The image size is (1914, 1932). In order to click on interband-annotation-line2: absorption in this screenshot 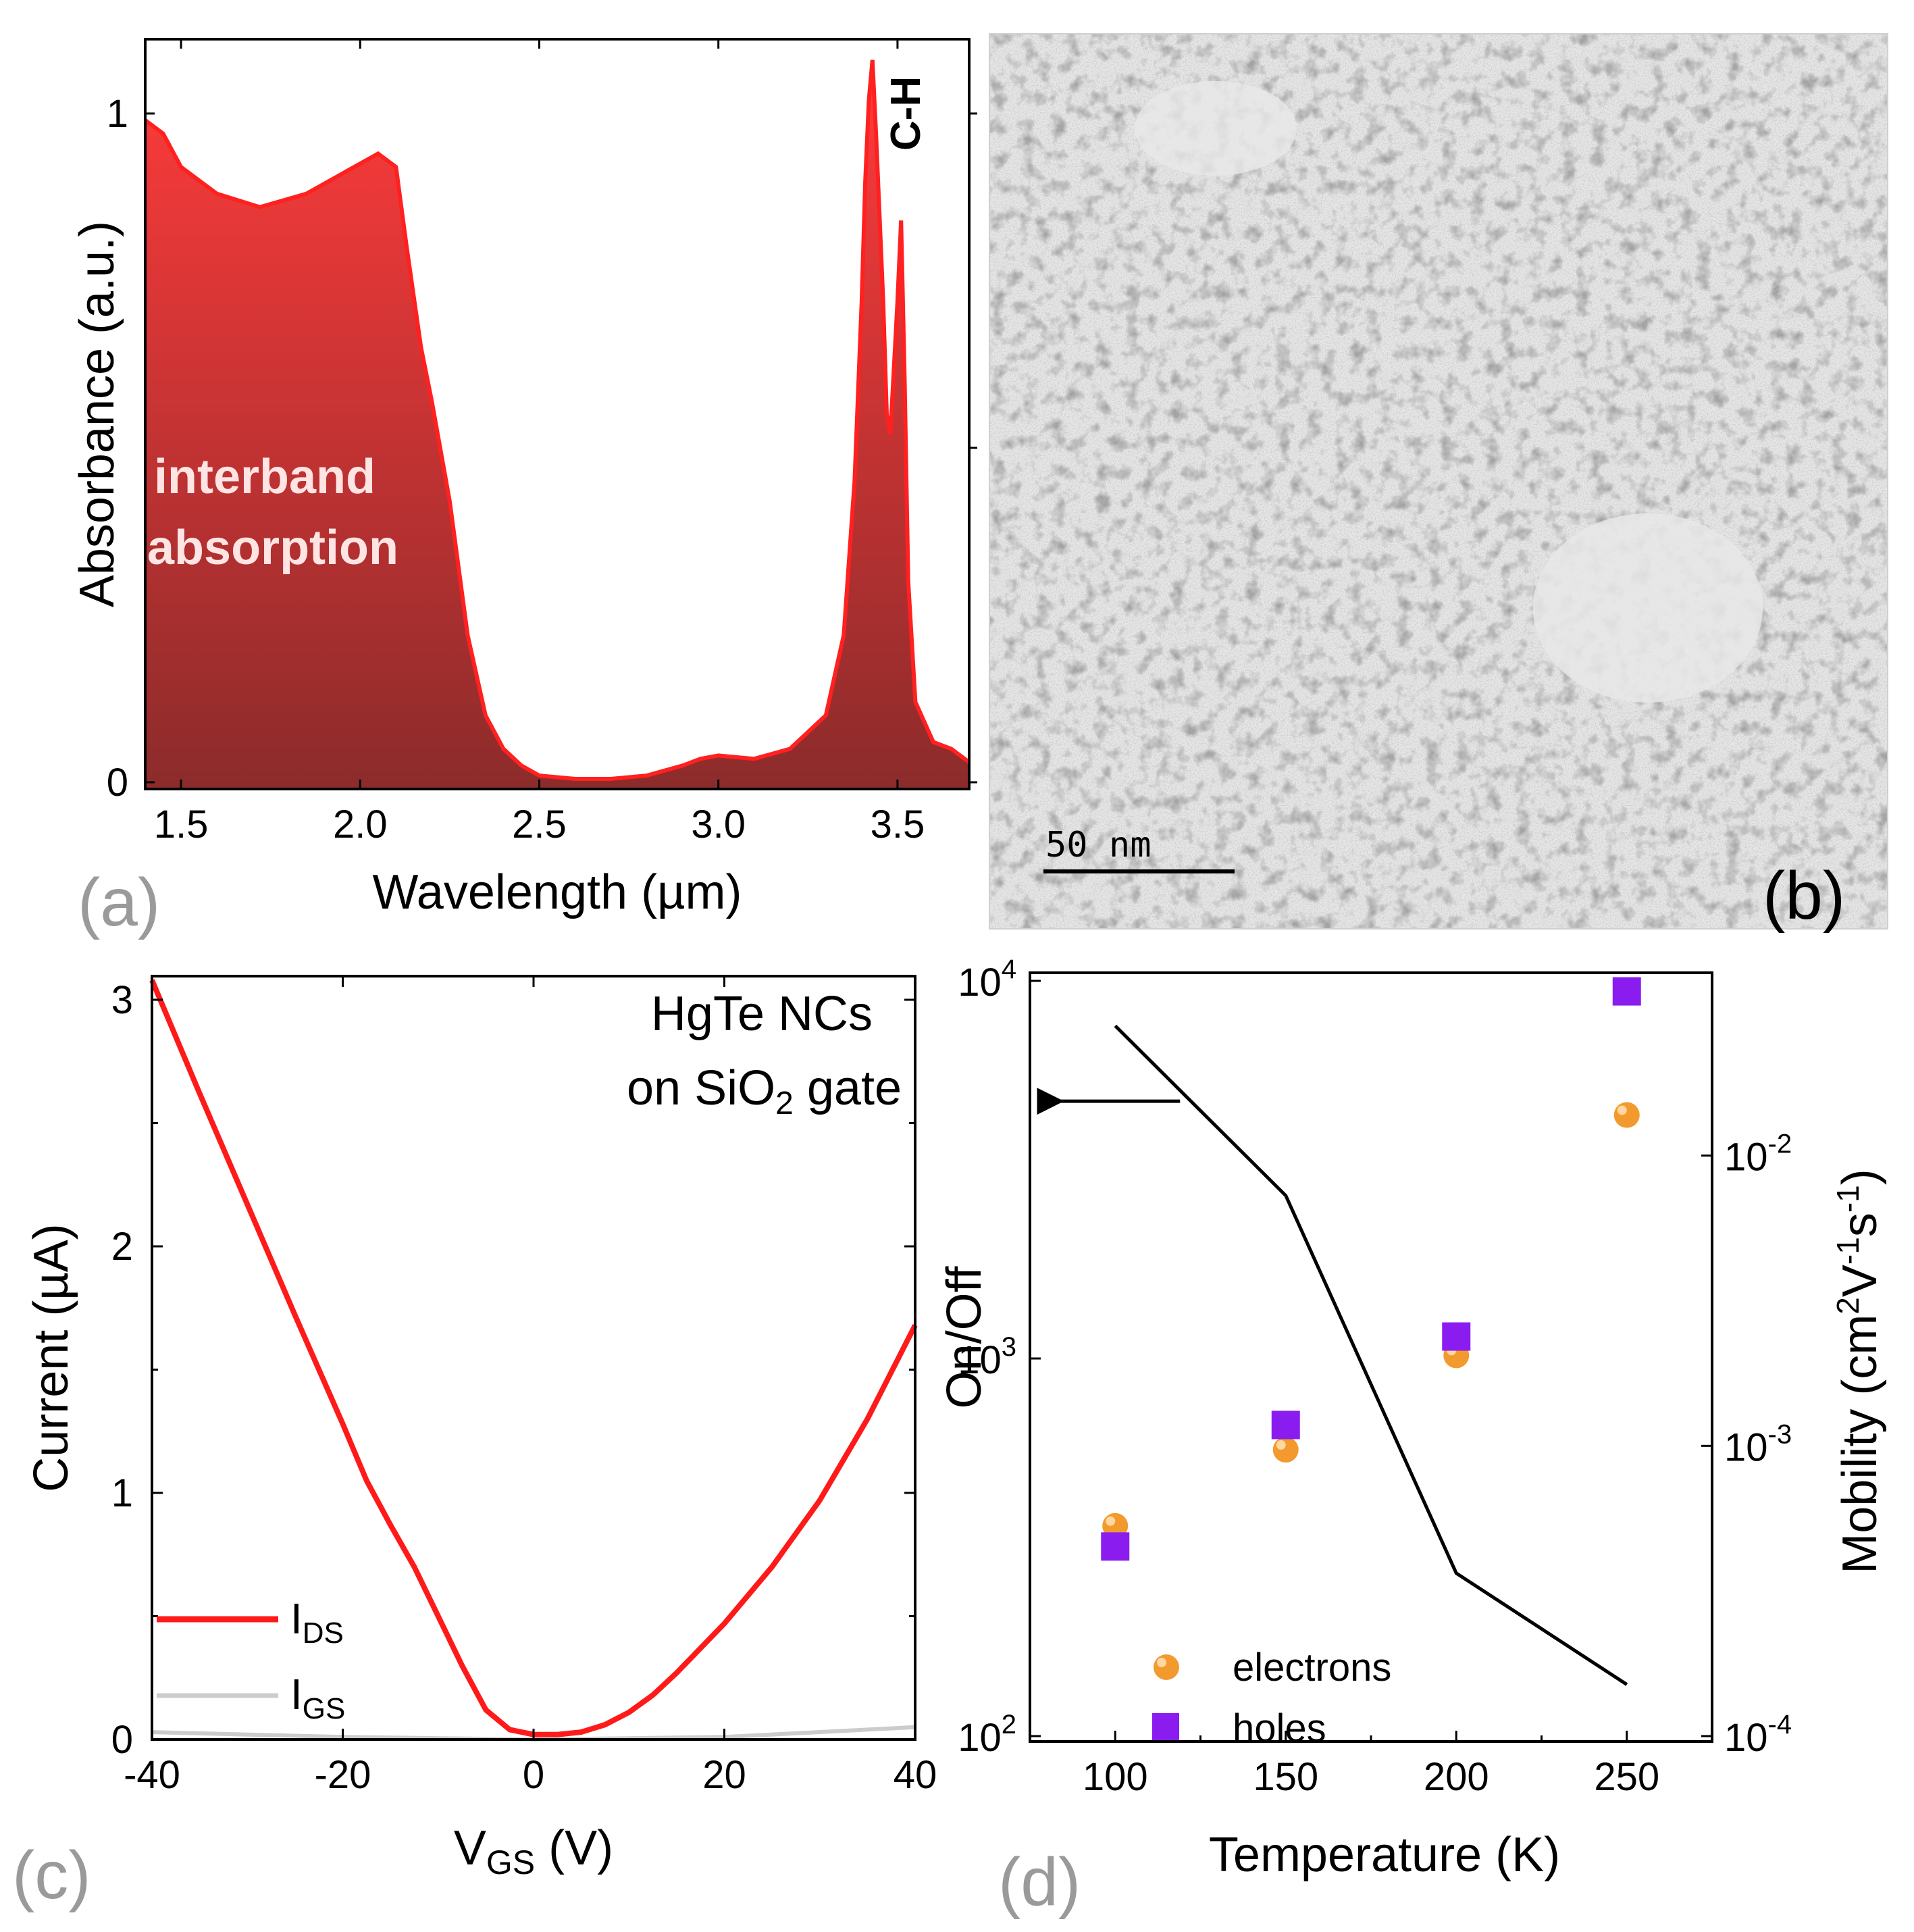, I will do `click(272, 548)`.